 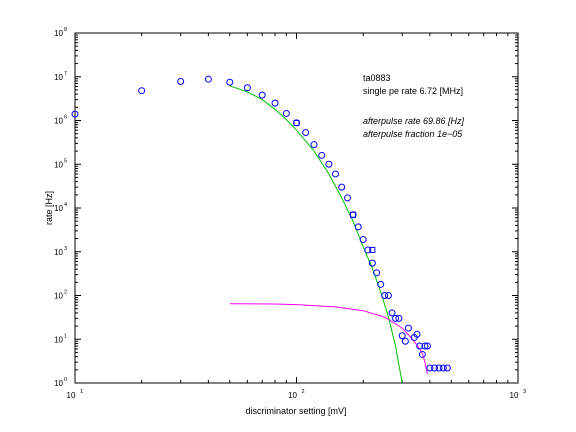 What do you see at coordinates (65, 336) in the screenshot?
I see `y-tick-exponent: 1` at bounding box center [65, 336].